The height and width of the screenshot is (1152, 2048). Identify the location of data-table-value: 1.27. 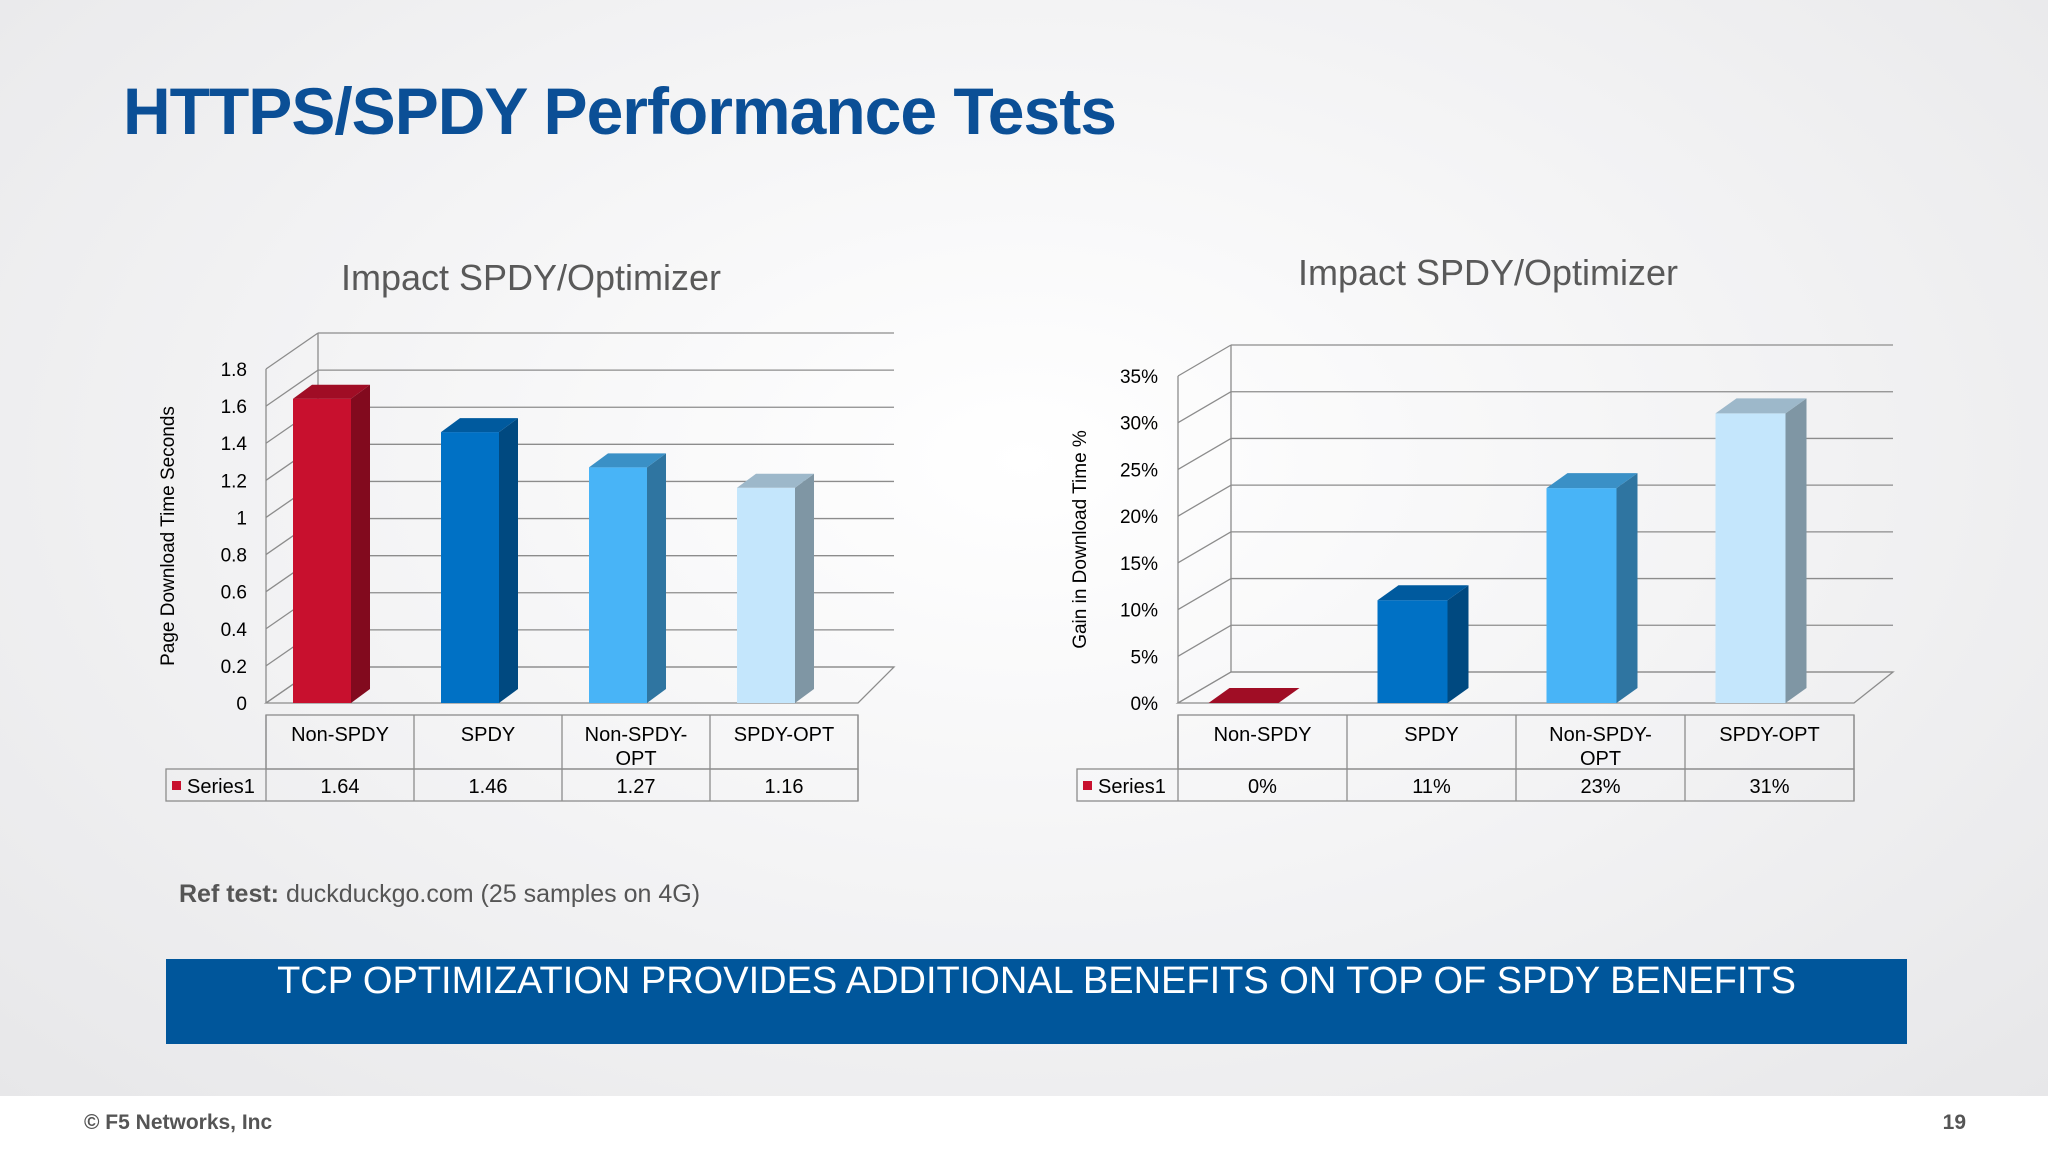
(636, 787).